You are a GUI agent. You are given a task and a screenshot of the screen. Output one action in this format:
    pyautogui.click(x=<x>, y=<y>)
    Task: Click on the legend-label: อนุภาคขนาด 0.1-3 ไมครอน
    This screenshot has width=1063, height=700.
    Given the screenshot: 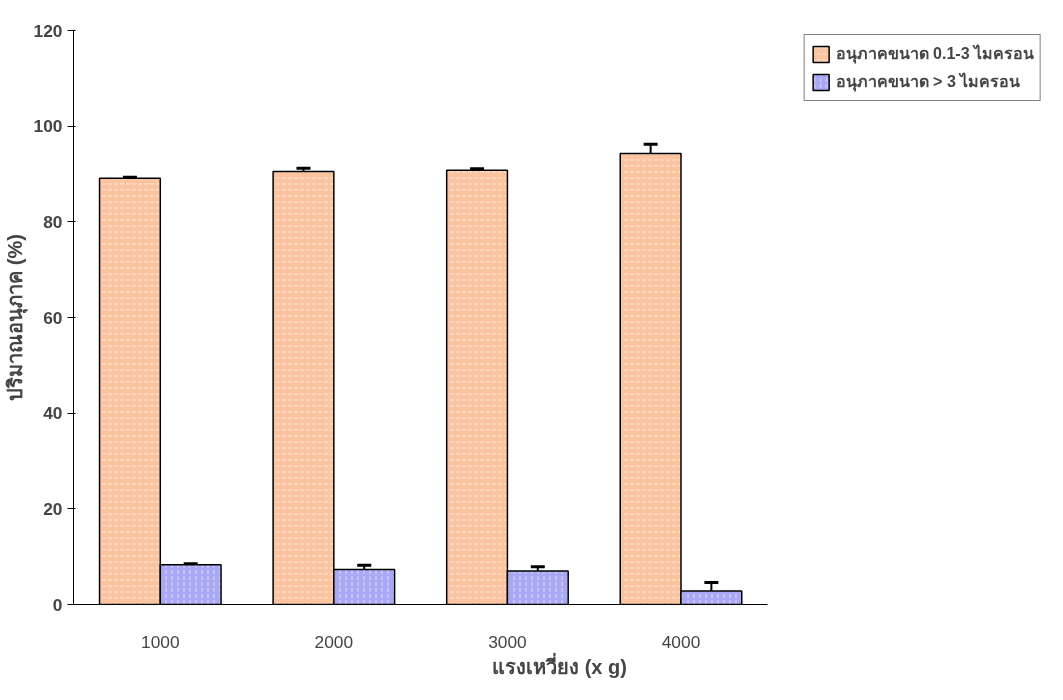 What is the action you would take?
    pyautogui.click(x=934, y=54)
    